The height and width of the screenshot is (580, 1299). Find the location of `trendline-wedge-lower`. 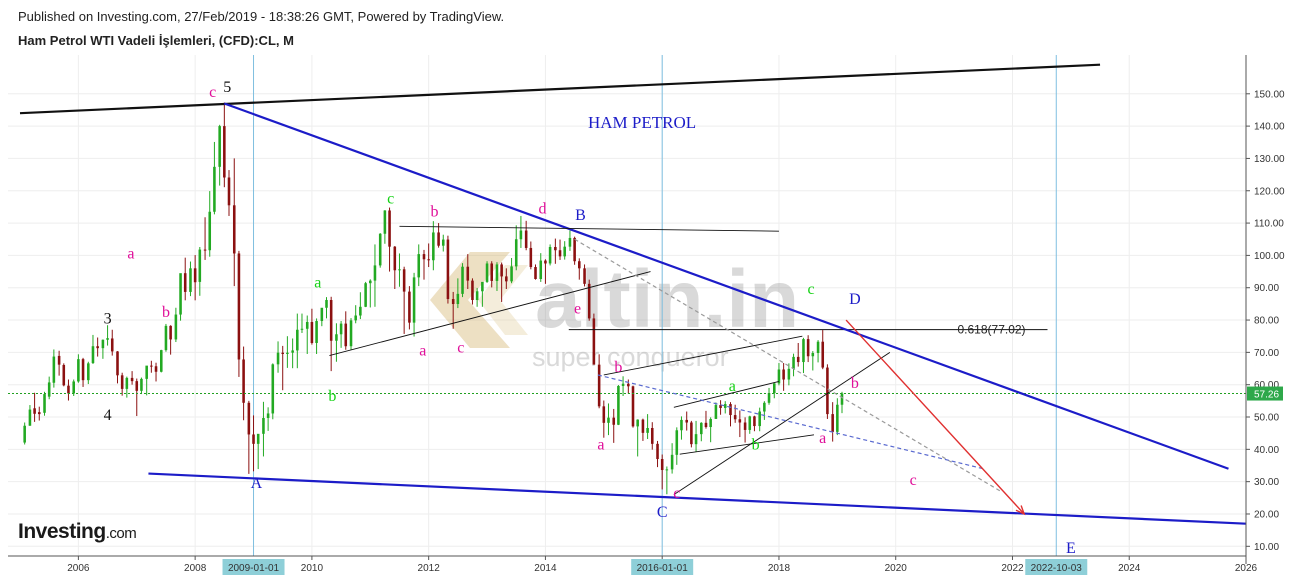

trendline-wedge-lower is located at coordinates (747, 444).